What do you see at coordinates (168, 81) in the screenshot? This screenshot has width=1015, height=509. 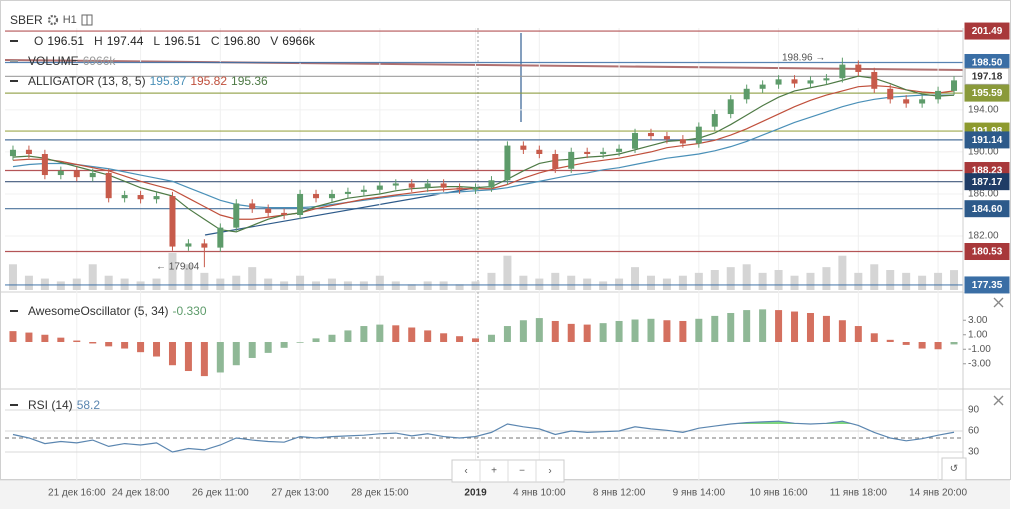 I see `legend-value: 195.87` at bounding box center [168, 81].